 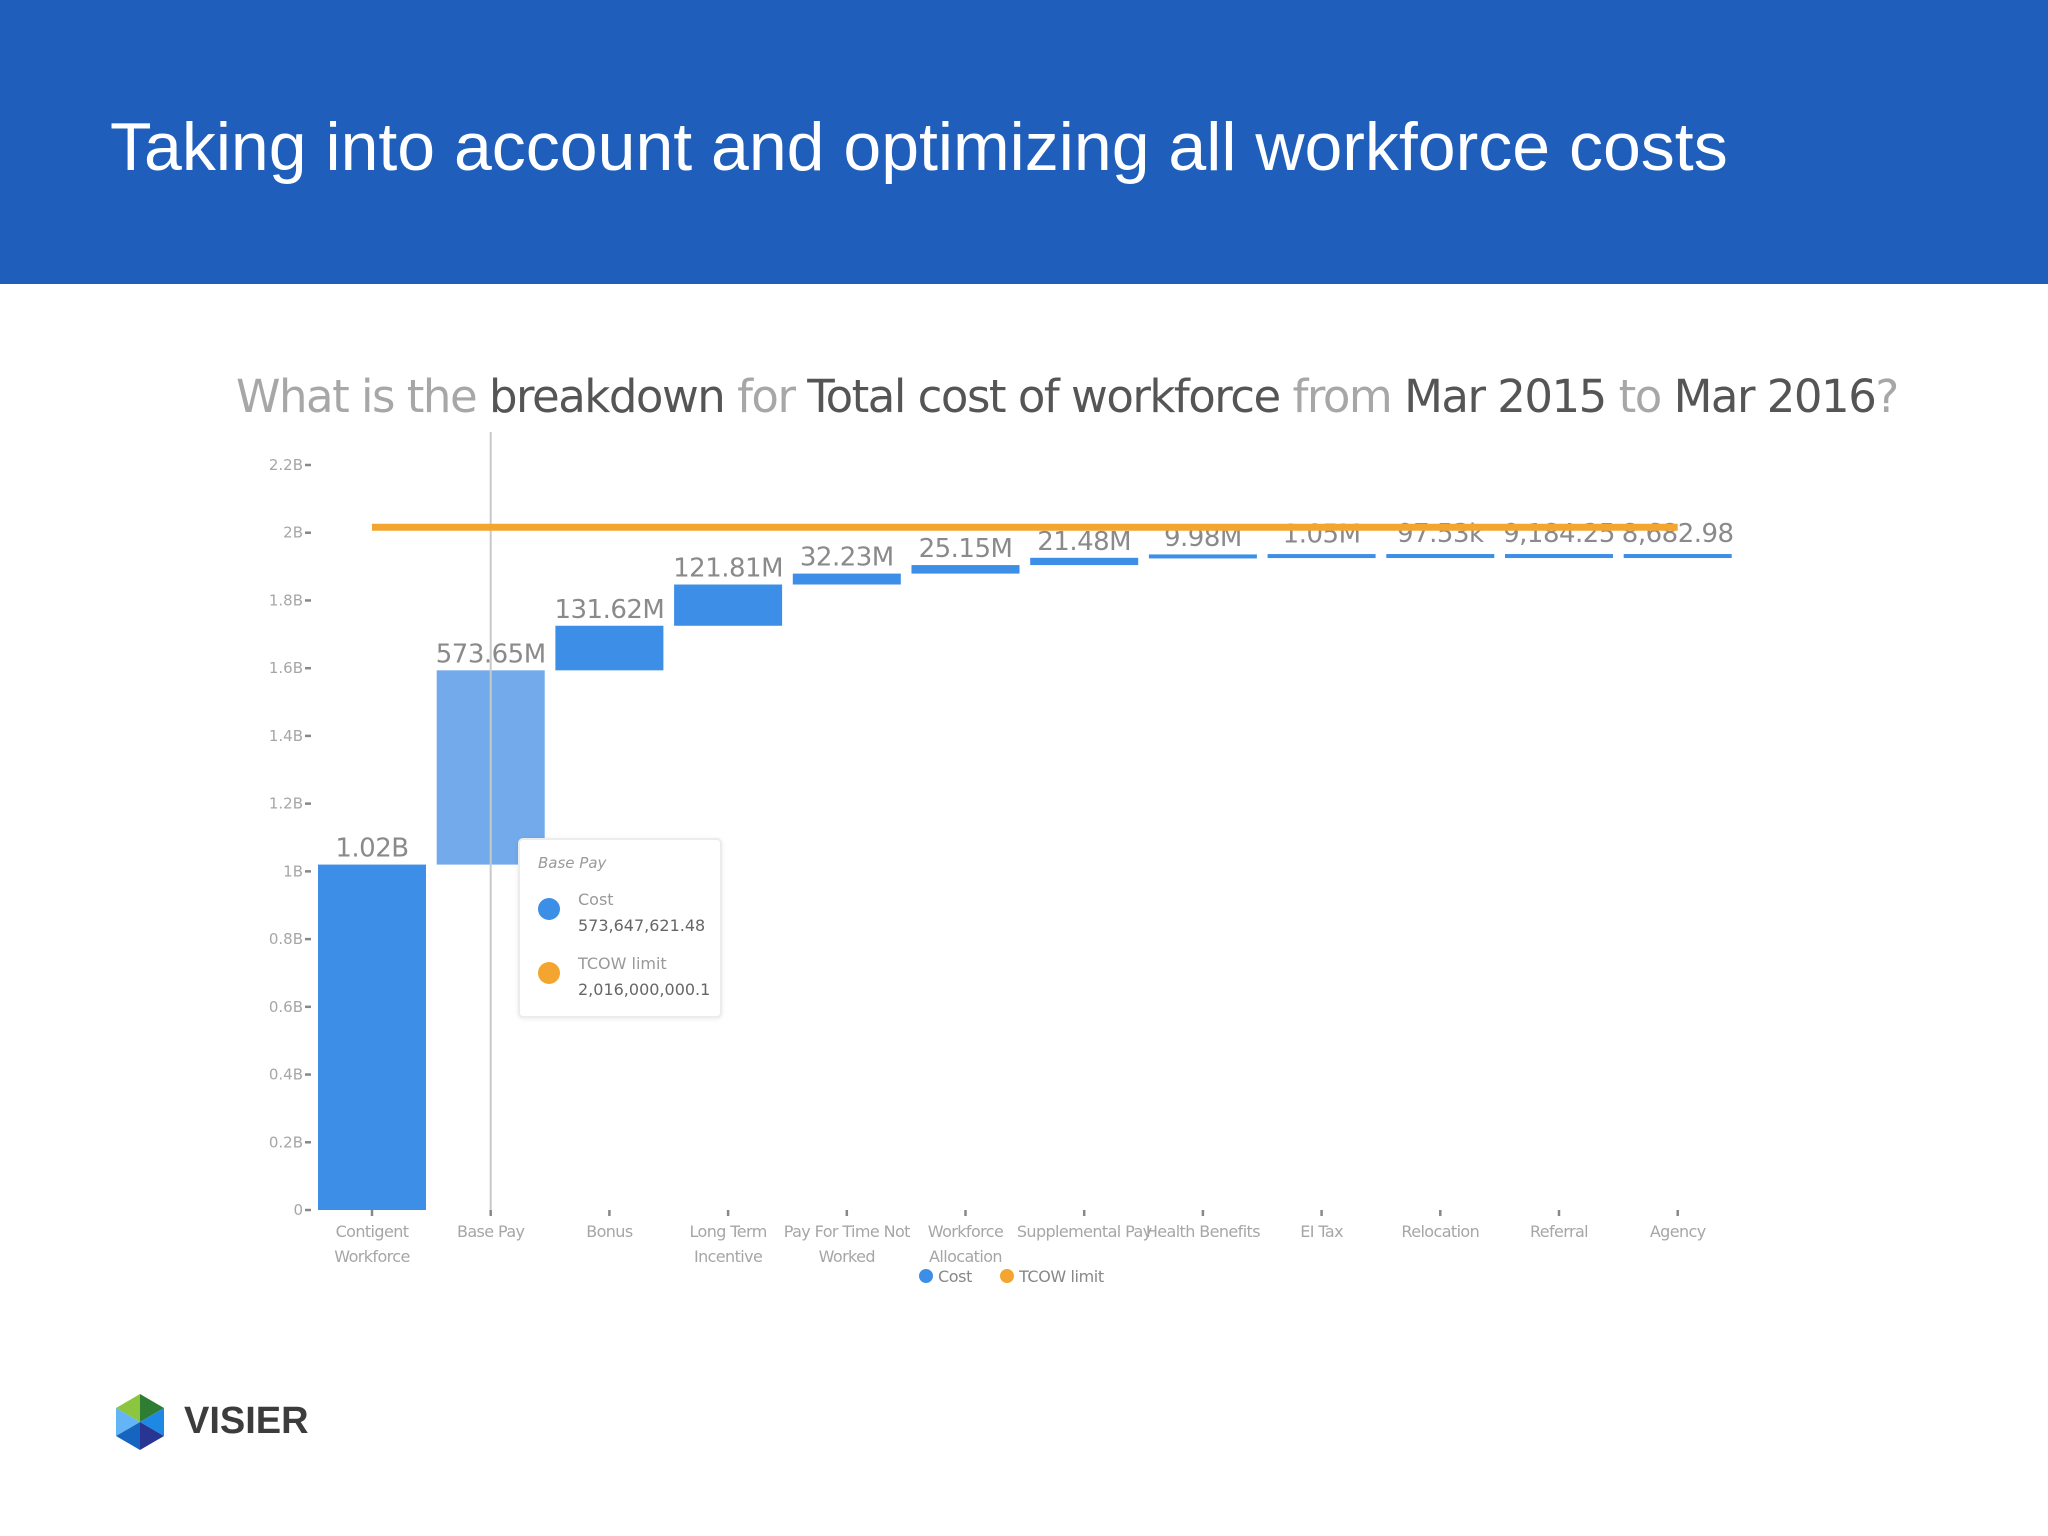 What do you see at coordinates (622, 963) in the screenshot?
I see `tooltip-limit-label: TCOW limit` at bounding box center [622, 963].